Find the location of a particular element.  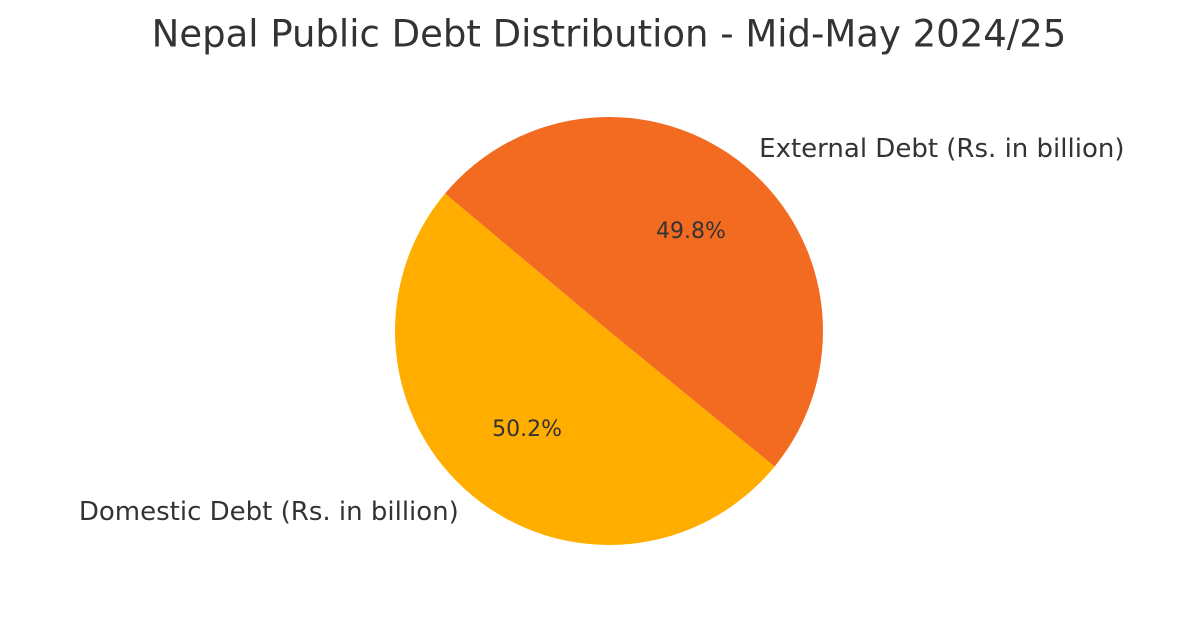

value-label: 49.8% is located at coordinates (691, 231).